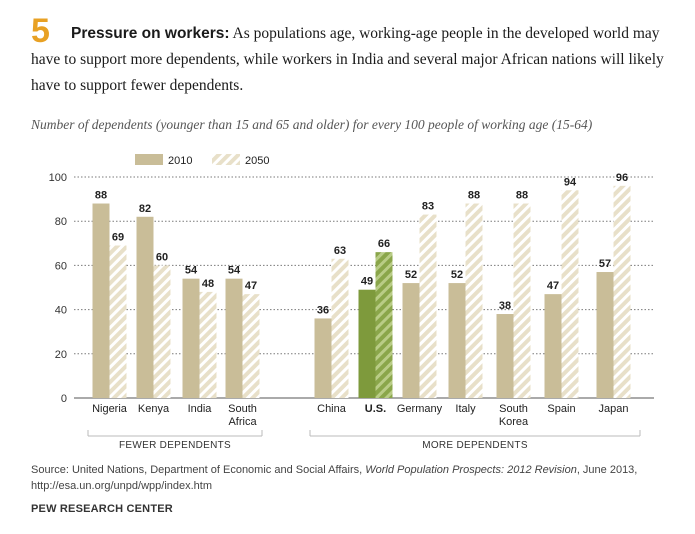 Image resolution: width=695 pixels, height=534 pixels. I want to click on category-label-line: Korea, so click(514, 422).